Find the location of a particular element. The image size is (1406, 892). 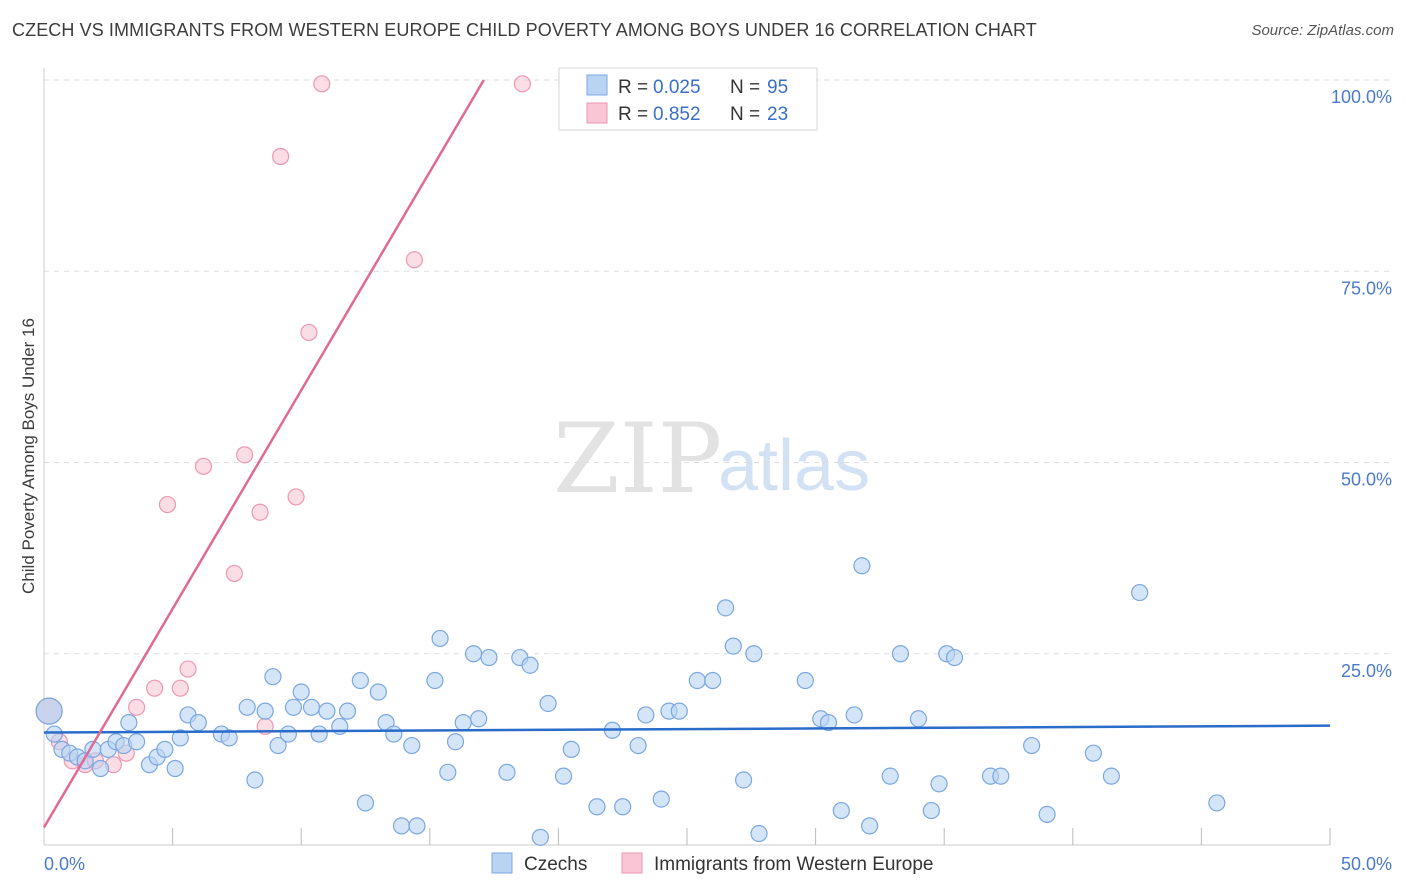

legend-imm-r-label: R = is located at coordinates (633, 114).